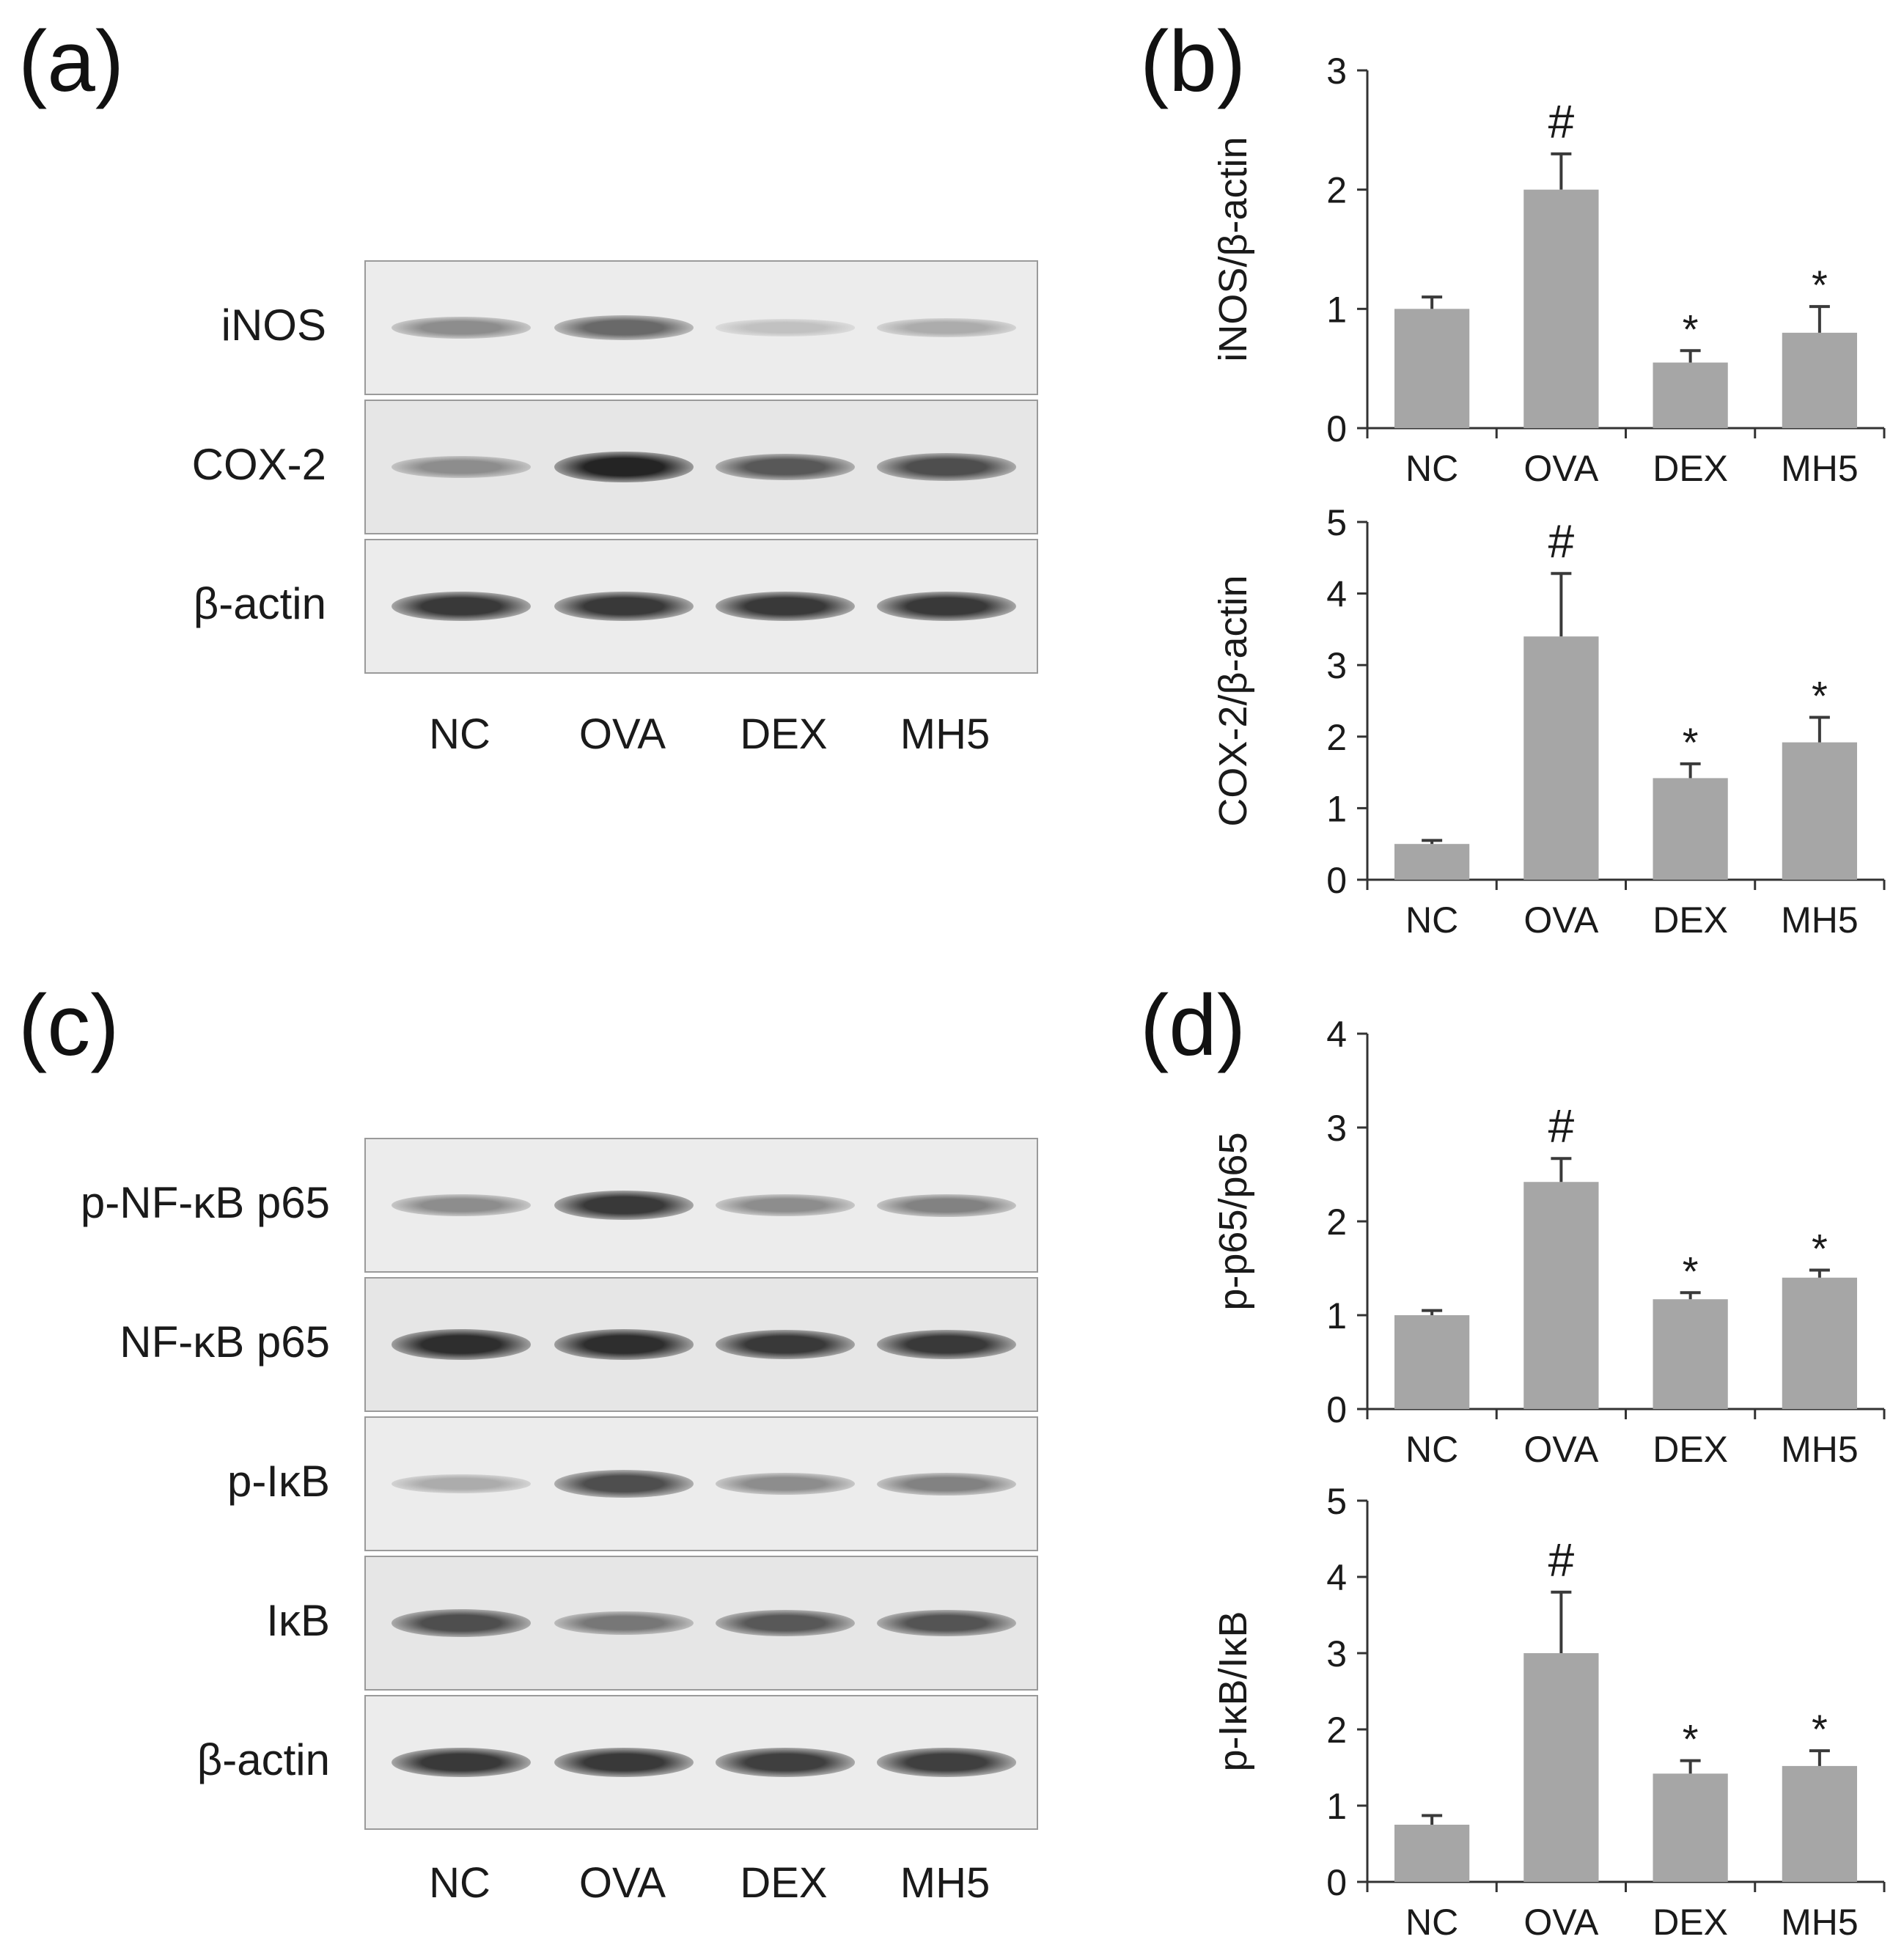 This screenshot has height=1942, width=1904. I want to click on bar-chart-p65: 0 1 2 3 4 NC OVA # DEX * MH5 * p-p65/p65, so click(1549, 1242).